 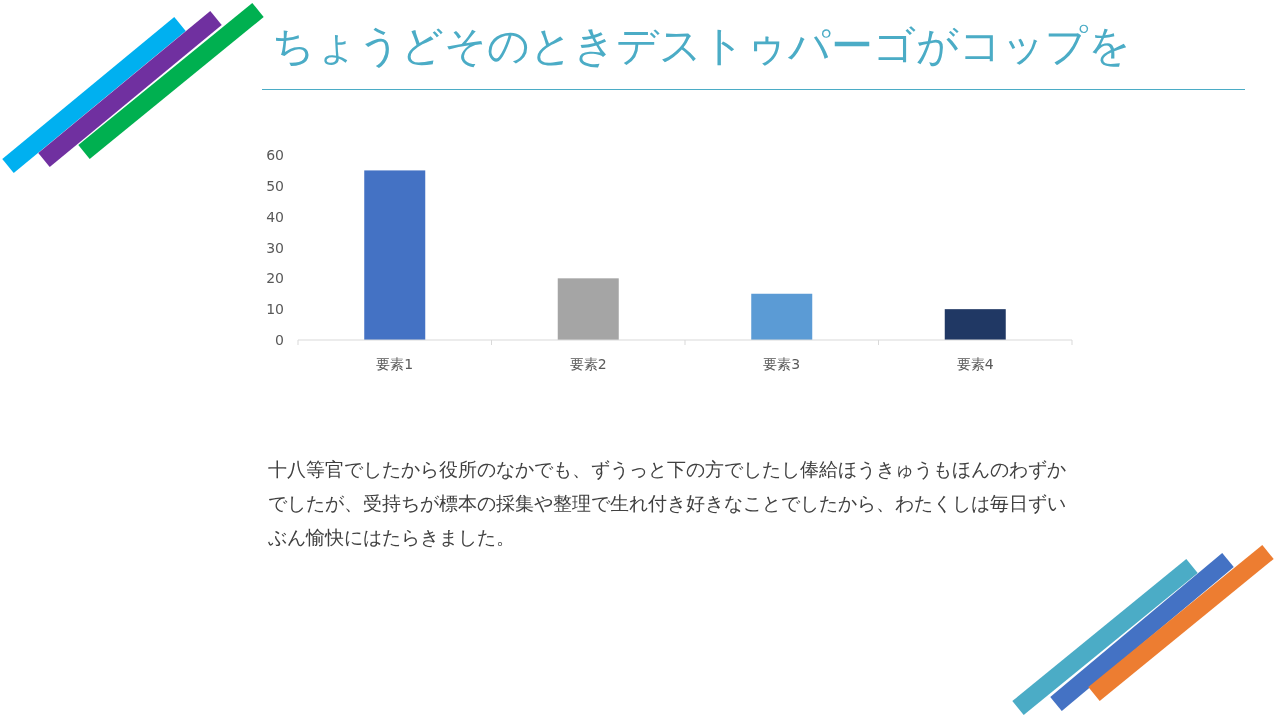 I want to click on text: 十八等官でしたから役所のなかでも、ずうっと下の方でしたし俸給ほうきゅうもほんのわずかでしたが、受持ちが標本の採集や整理で生れ付き好きなことでしたから、わたくしは毎日ずいぶん愉快にはたらきました。, so click(x=667, y=503).